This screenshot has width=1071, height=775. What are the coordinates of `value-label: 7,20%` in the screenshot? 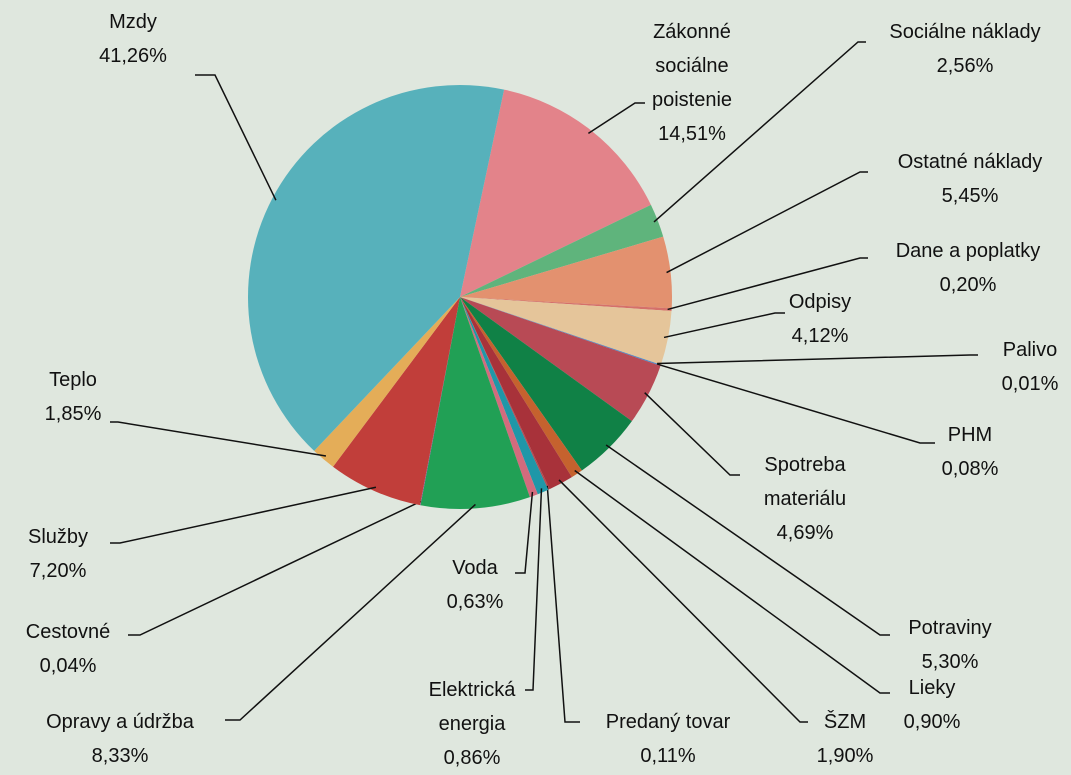 It's located at (58, 571).